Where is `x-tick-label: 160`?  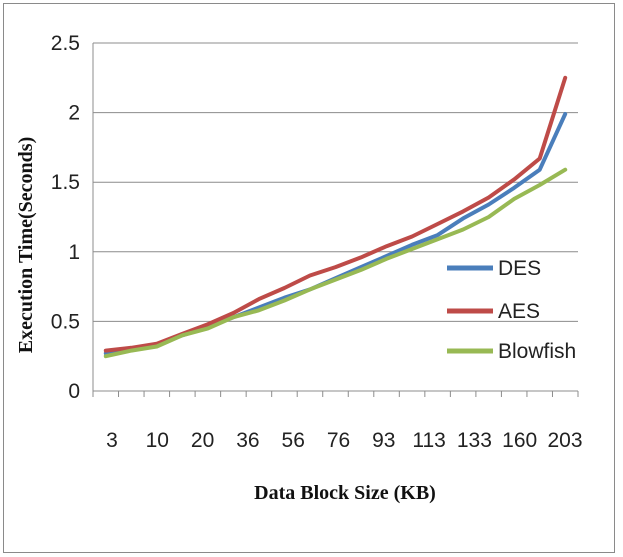 x-tick-label: 160 is located at coordinates (519, 440).